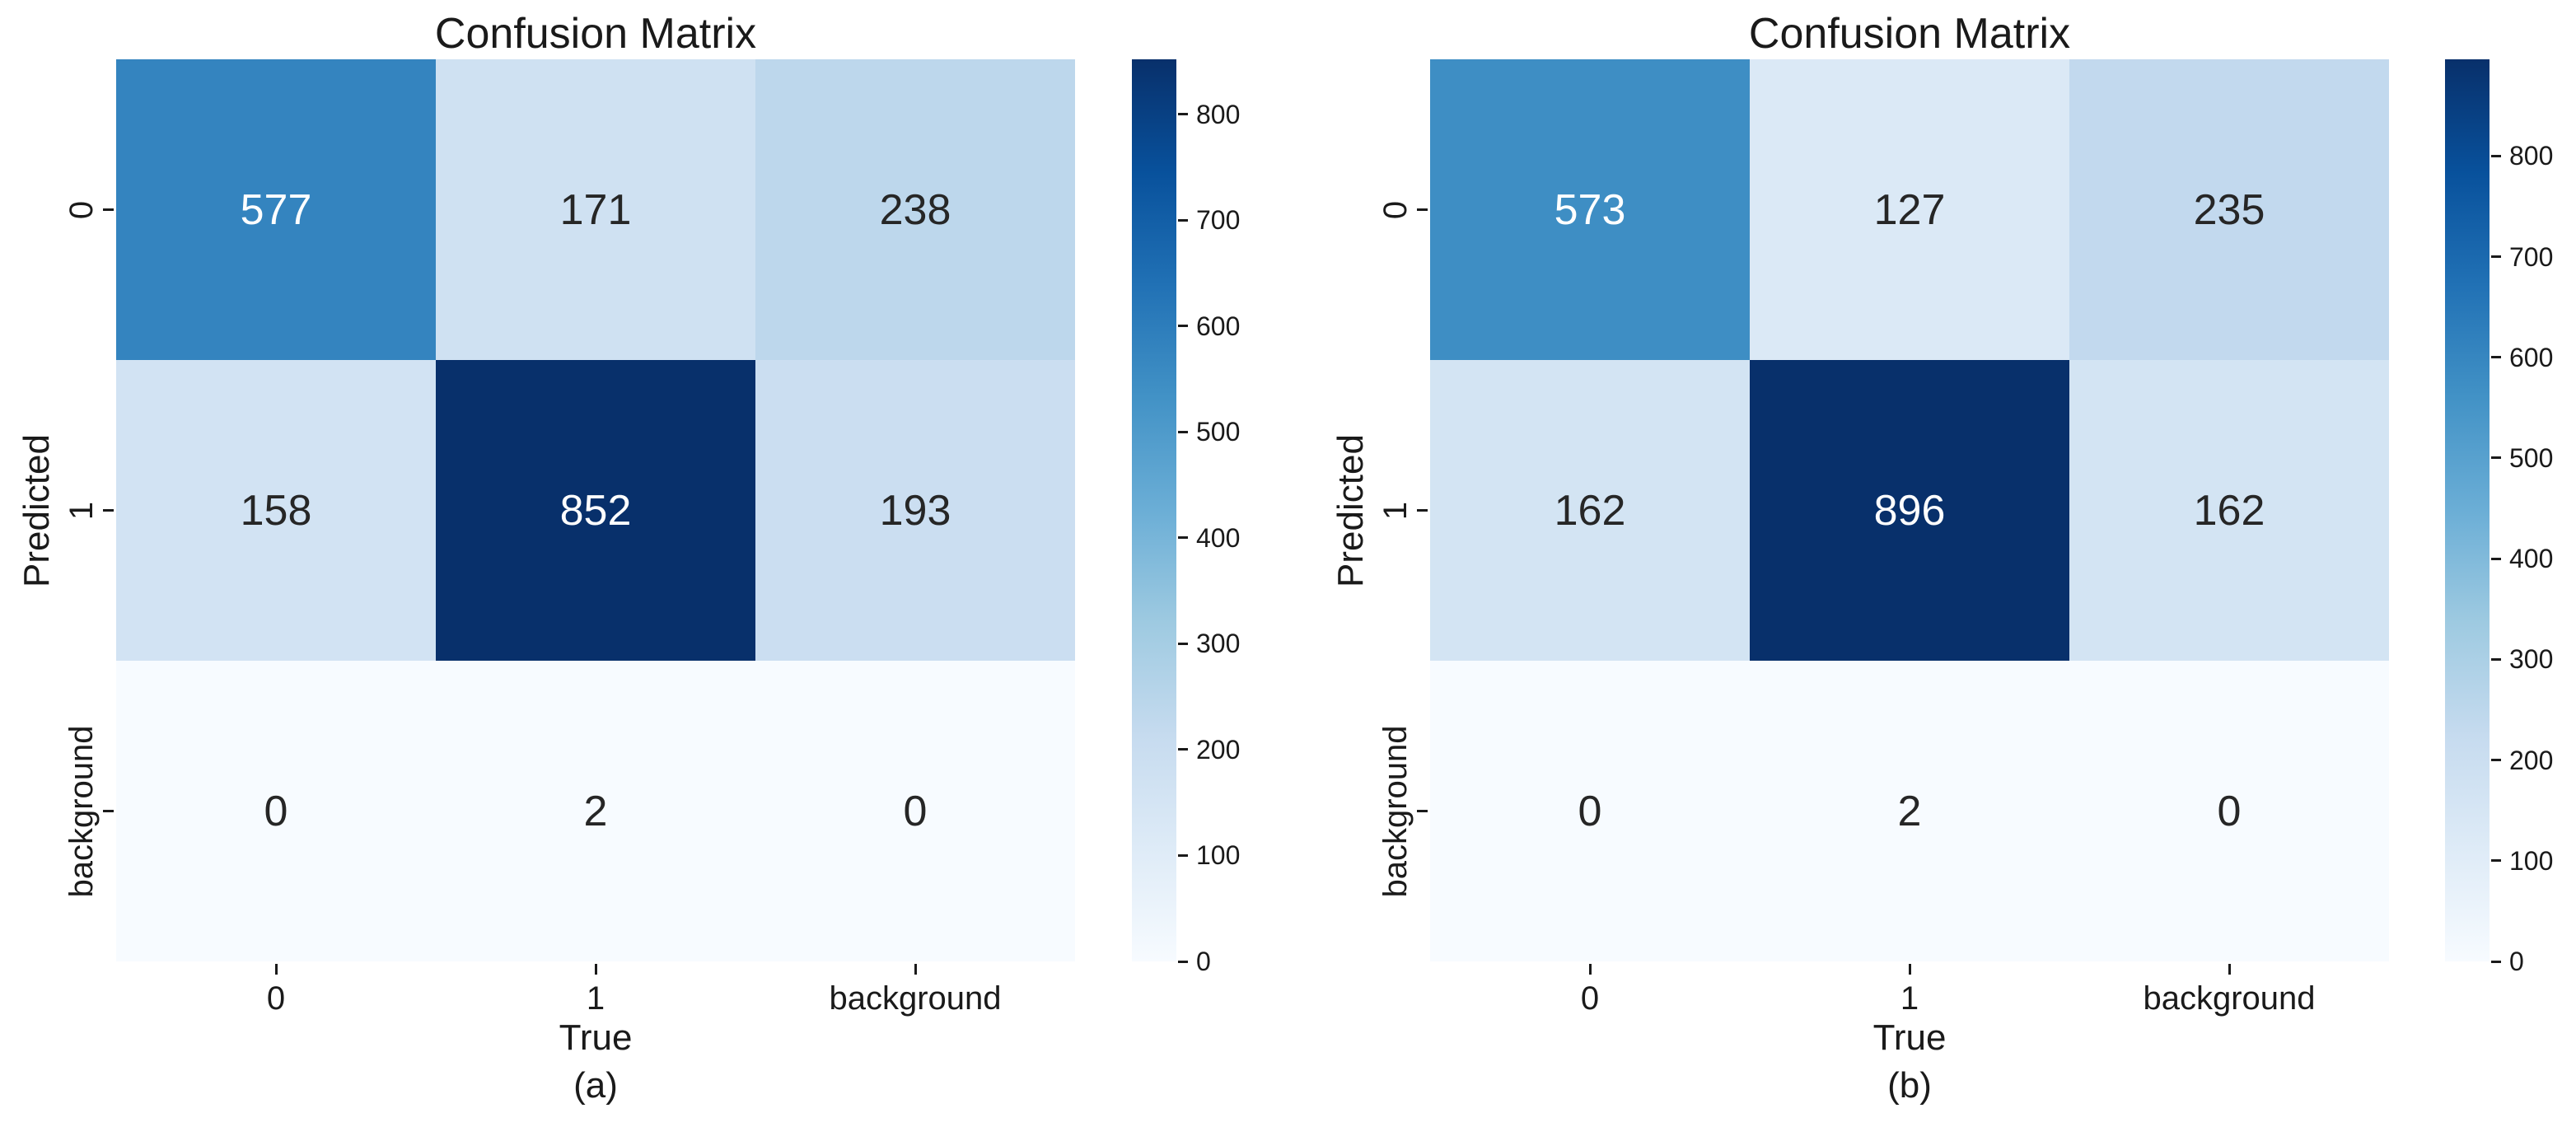 This screenshot has height=1127, width=2576. Describe the element at coordinates (595, 1085) in the screenshot. I see `subfigure-caption-a: (a)` at that location.